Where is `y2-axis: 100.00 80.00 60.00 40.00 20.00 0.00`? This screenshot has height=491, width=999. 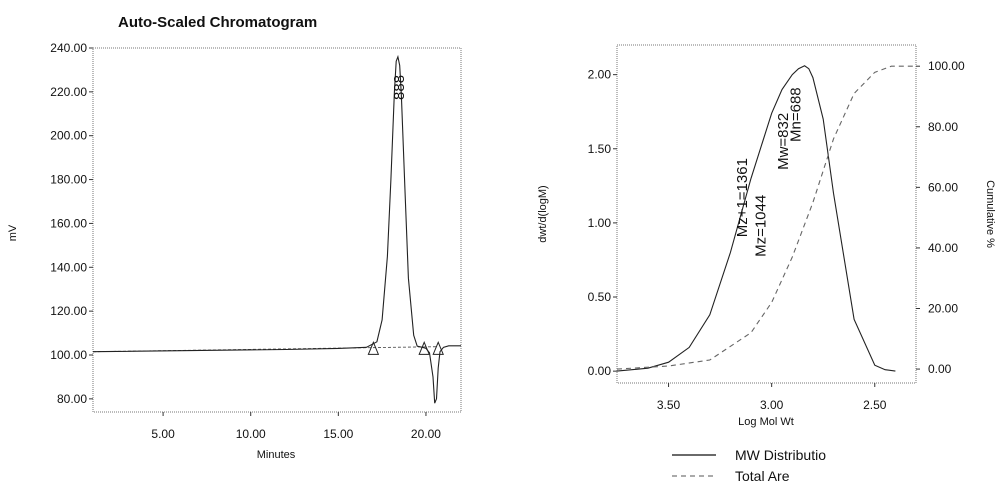
y2-axis: 100.00 80.00 60.00 40.00 20.00 0.00 is located at coordinates (940, 217).